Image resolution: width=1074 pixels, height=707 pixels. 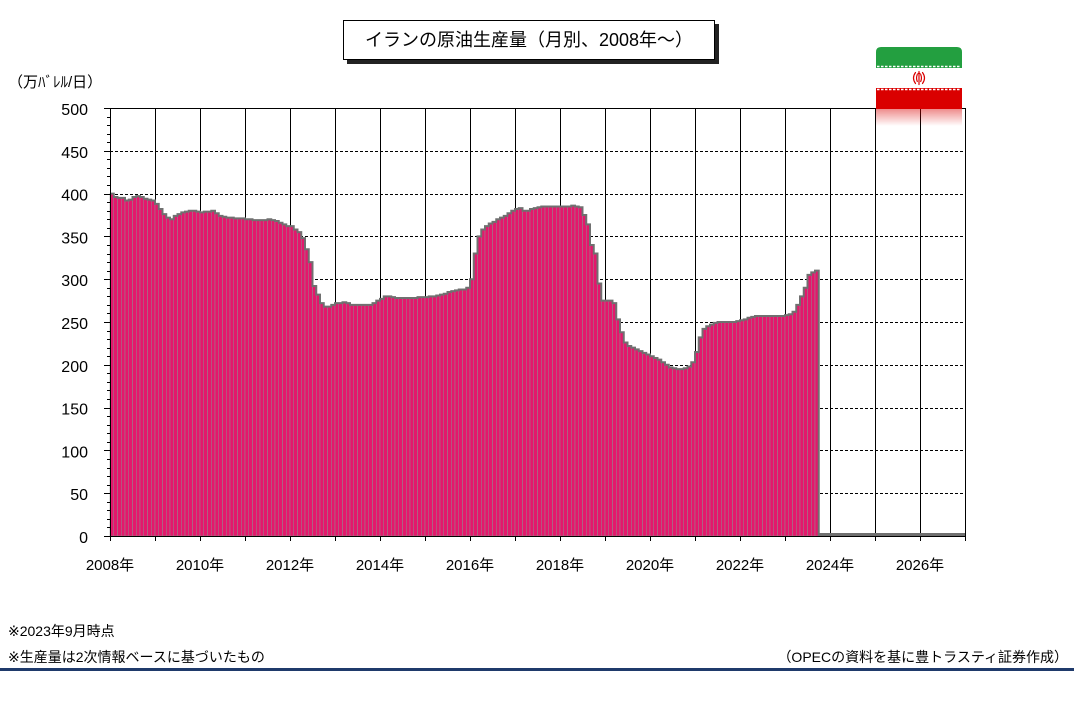 I want to click on iran-flag-icon, so click(x=919, y=86).